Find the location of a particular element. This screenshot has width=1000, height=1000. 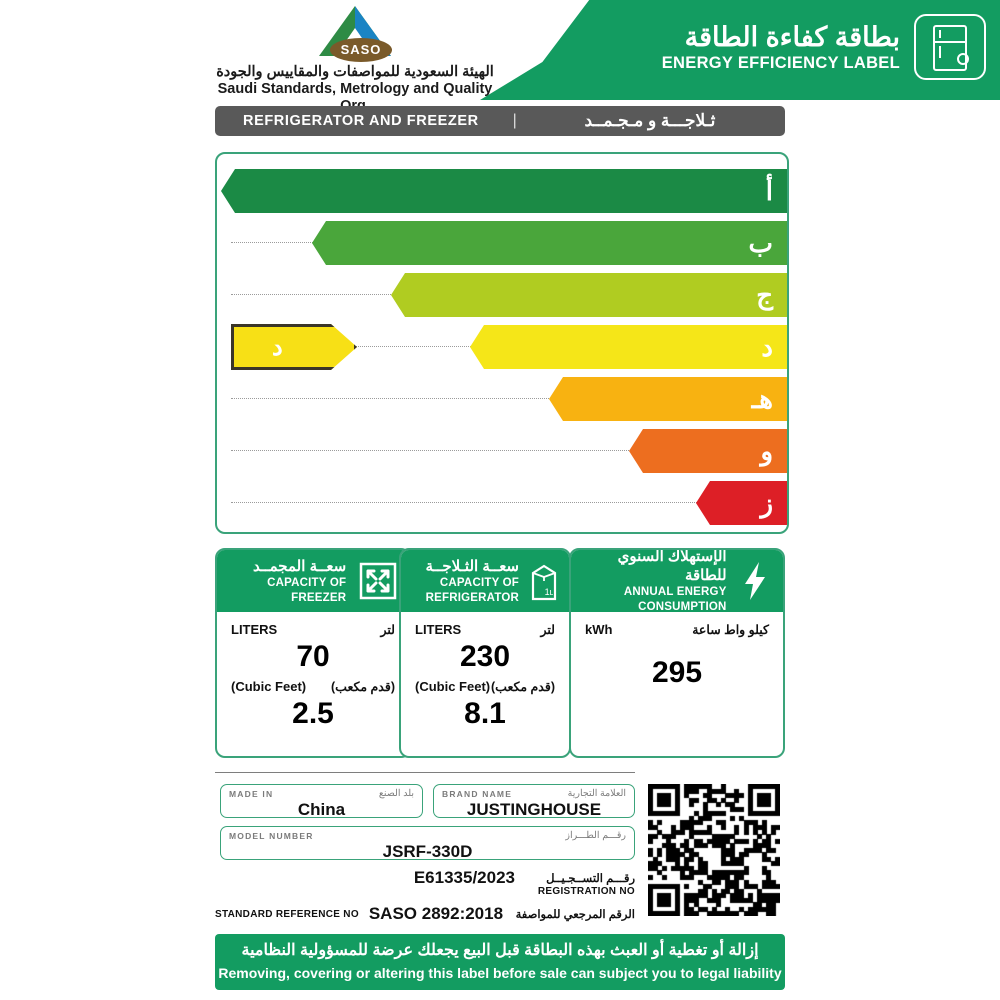

freezer-unit2-ar: (قدم مكعب) is located at coordinates (363, 687).